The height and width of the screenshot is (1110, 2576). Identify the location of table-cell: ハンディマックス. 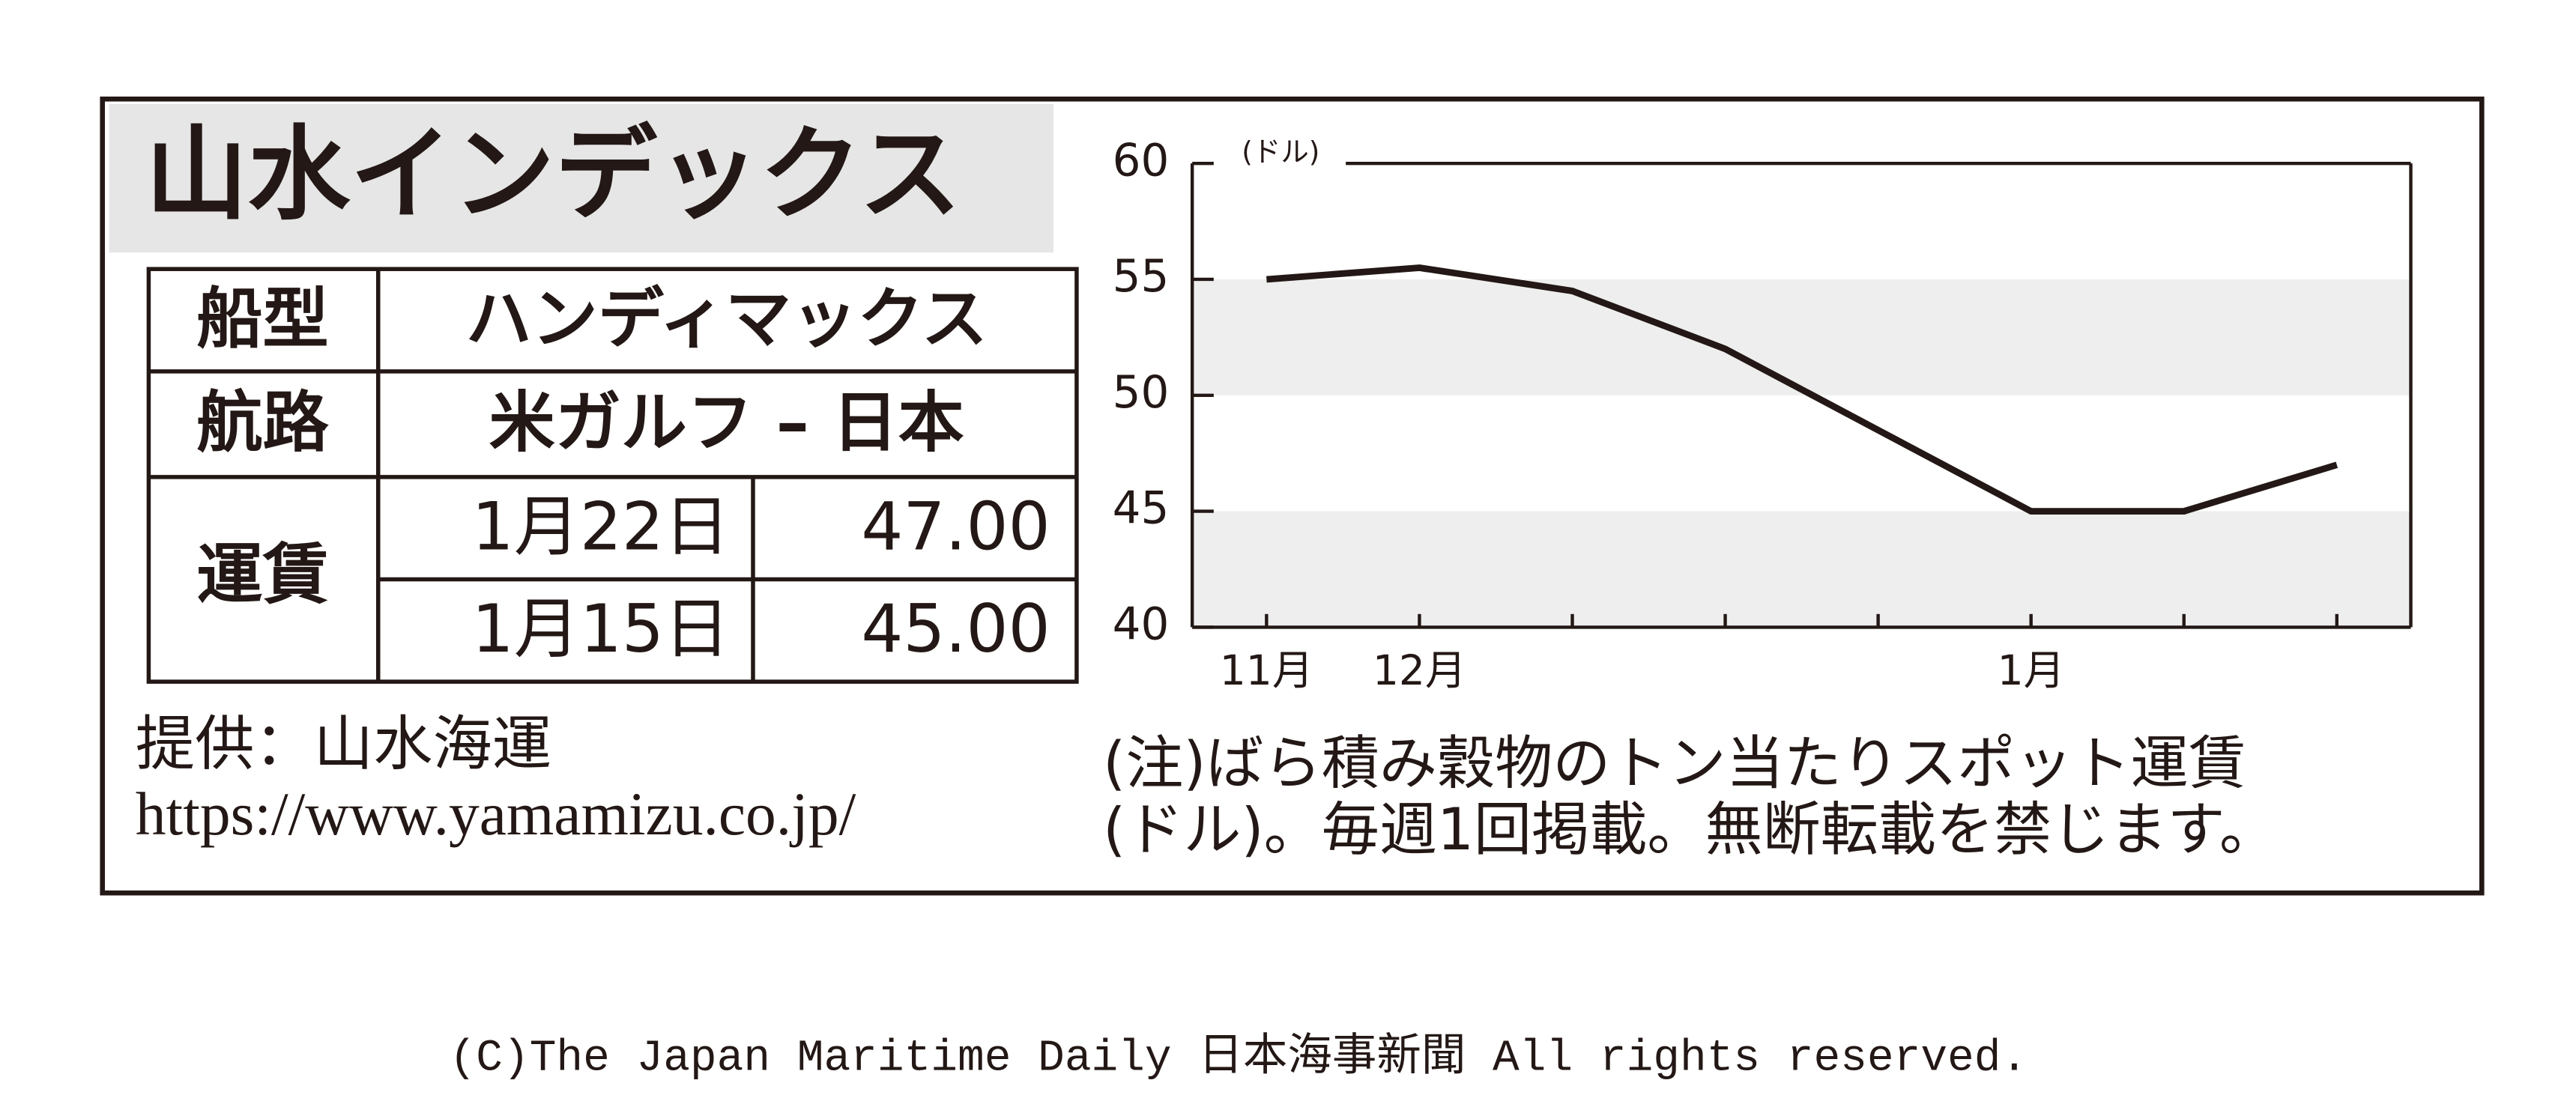
(727, 318).